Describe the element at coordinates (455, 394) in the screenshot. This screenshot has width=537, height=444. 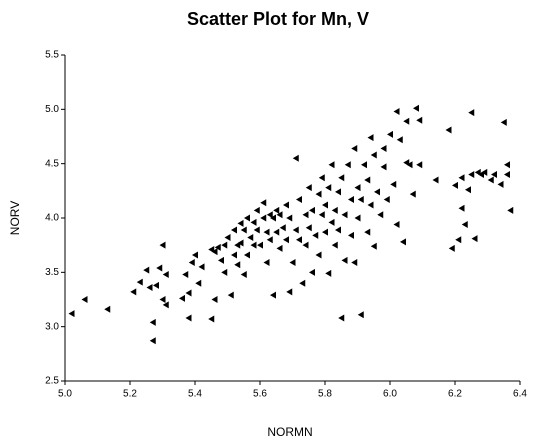
I see `x-tick-label: 6.2` at that location.